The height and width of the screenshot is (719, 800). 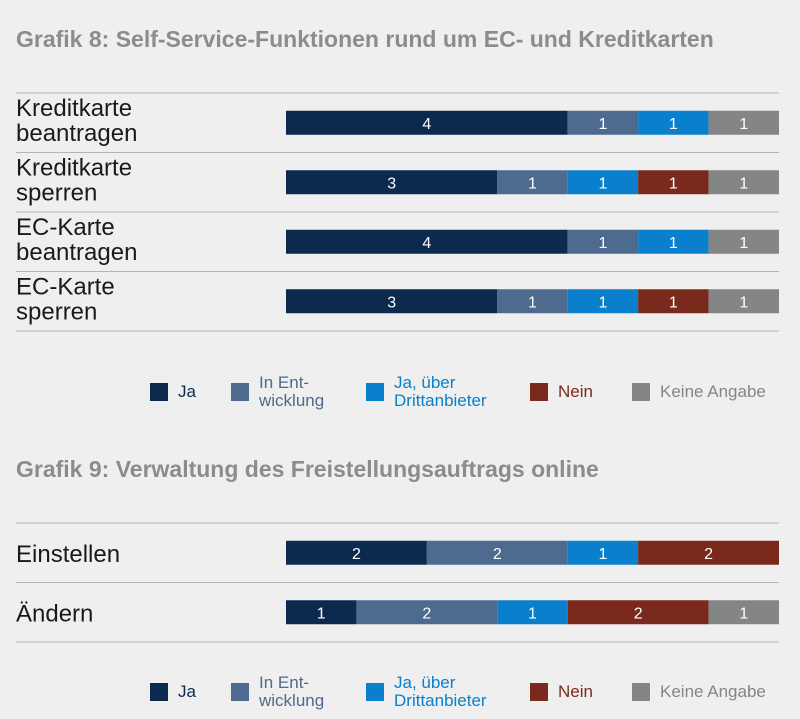 I want to click on category-label: EC-Karte beantragen, so click(x=76, y=240).